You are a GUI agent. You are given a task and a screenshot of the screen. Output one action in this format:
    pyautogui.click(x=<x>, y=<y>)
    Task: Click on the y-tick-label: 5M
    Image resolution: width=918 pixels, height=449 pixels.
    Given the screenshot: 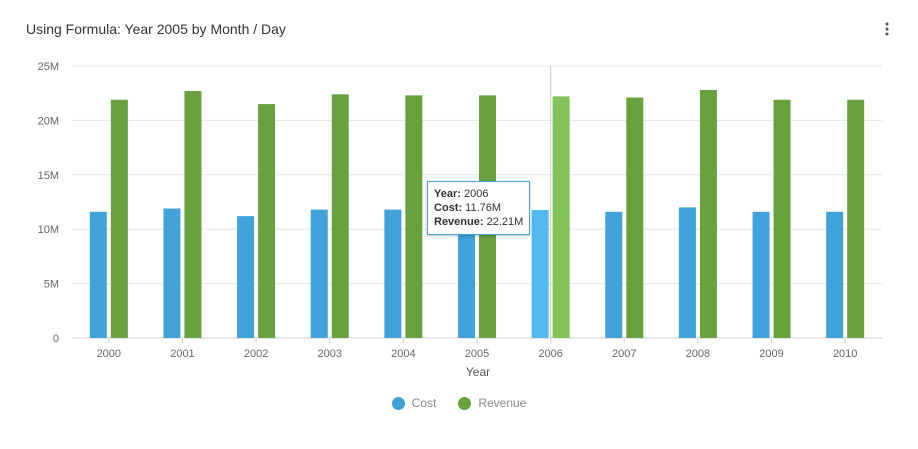 What is the action you would take?
    pyautogui.click(x=51, y=285)
    